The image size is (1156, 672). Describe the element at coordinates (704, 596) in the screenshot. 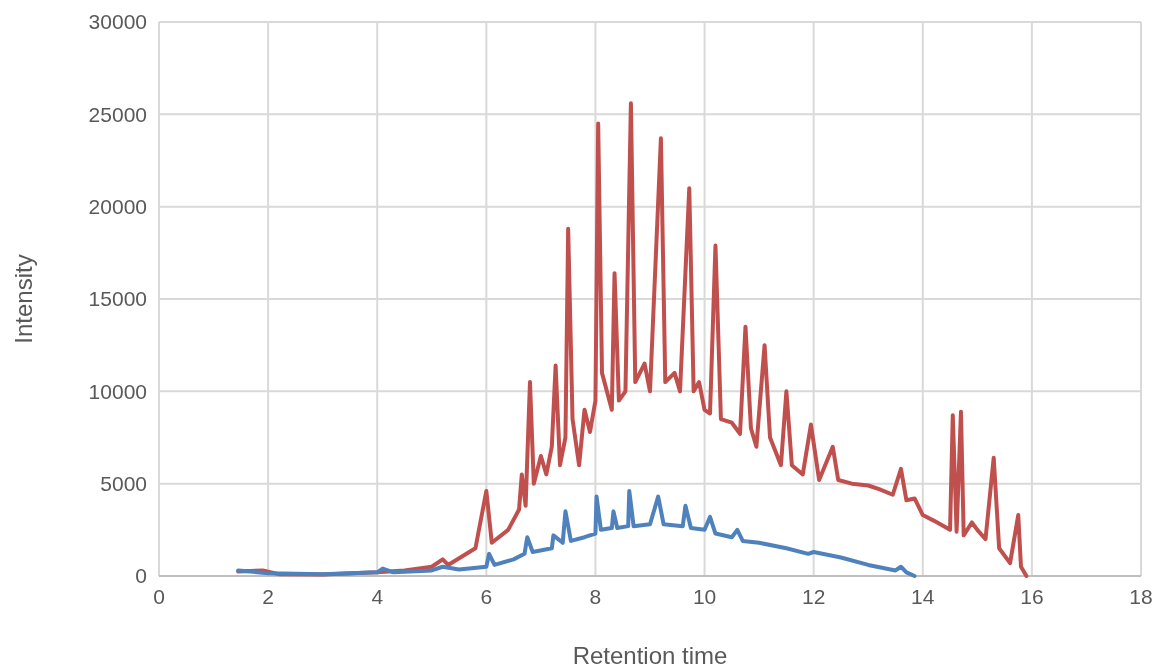

I see `x-tick-label: 10` at that location.